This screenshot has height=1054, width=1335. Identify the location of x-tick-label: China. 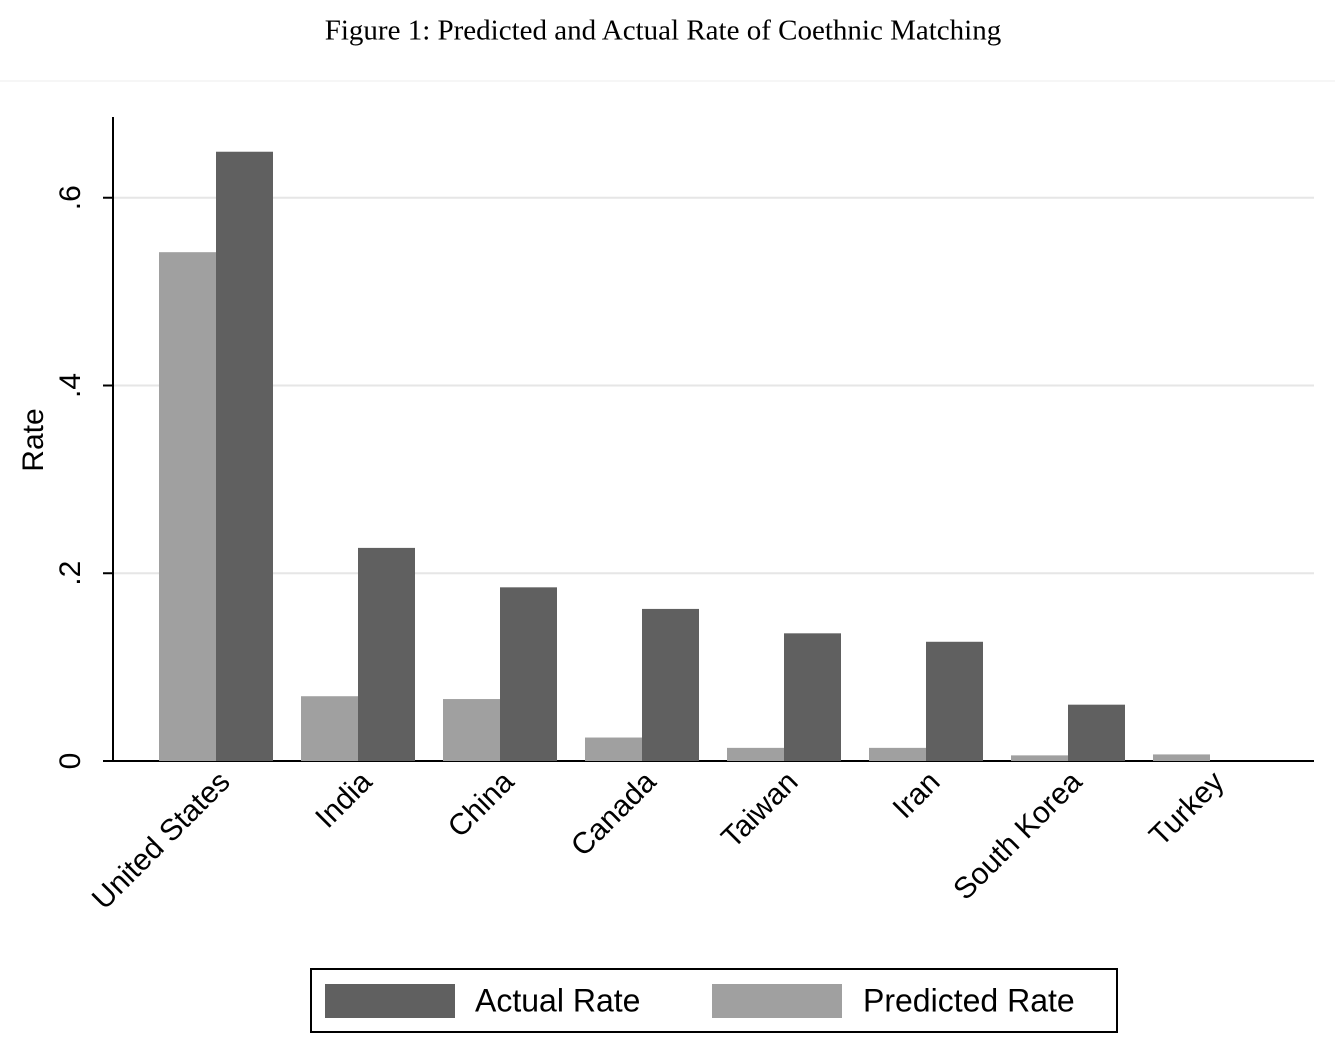
(481, 804).